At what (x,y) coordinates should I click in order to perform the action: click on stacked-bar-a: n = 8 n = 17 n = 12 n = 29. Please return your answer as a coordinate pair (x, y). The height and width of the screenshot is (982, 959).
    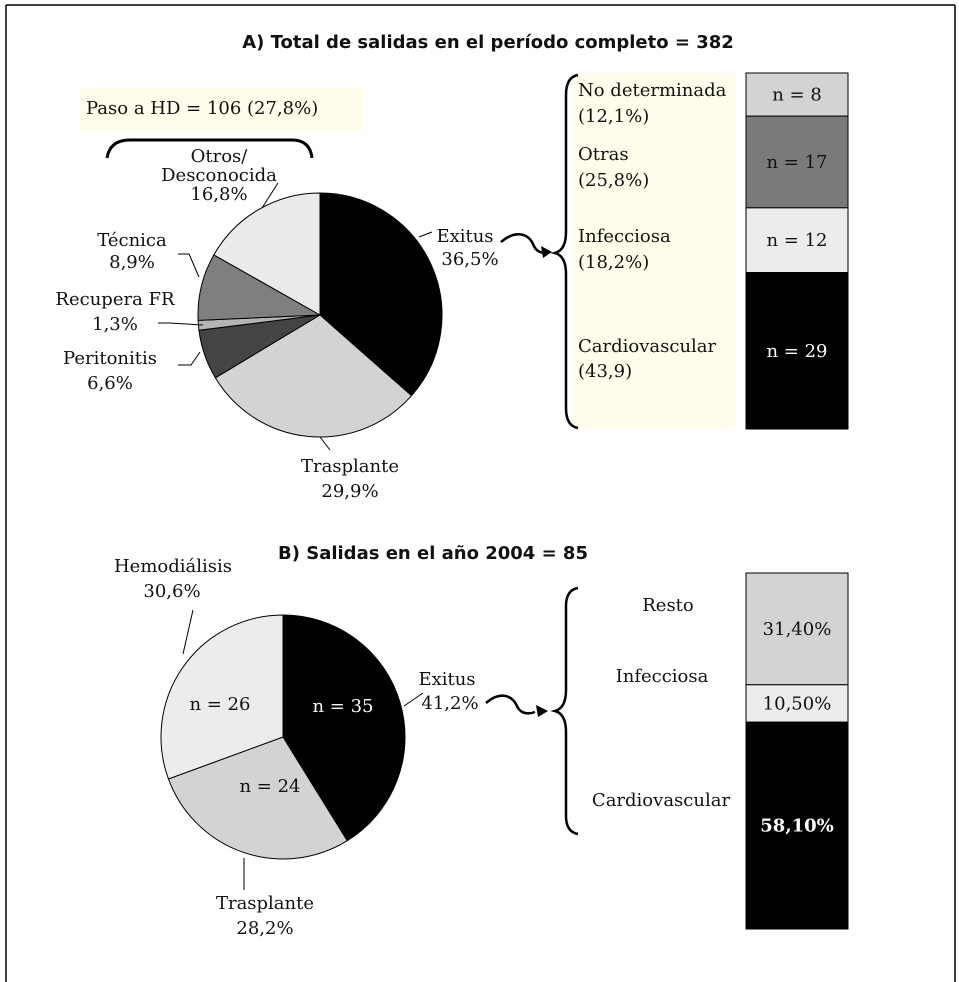
    Looking at the image, I should click on (797, 251).